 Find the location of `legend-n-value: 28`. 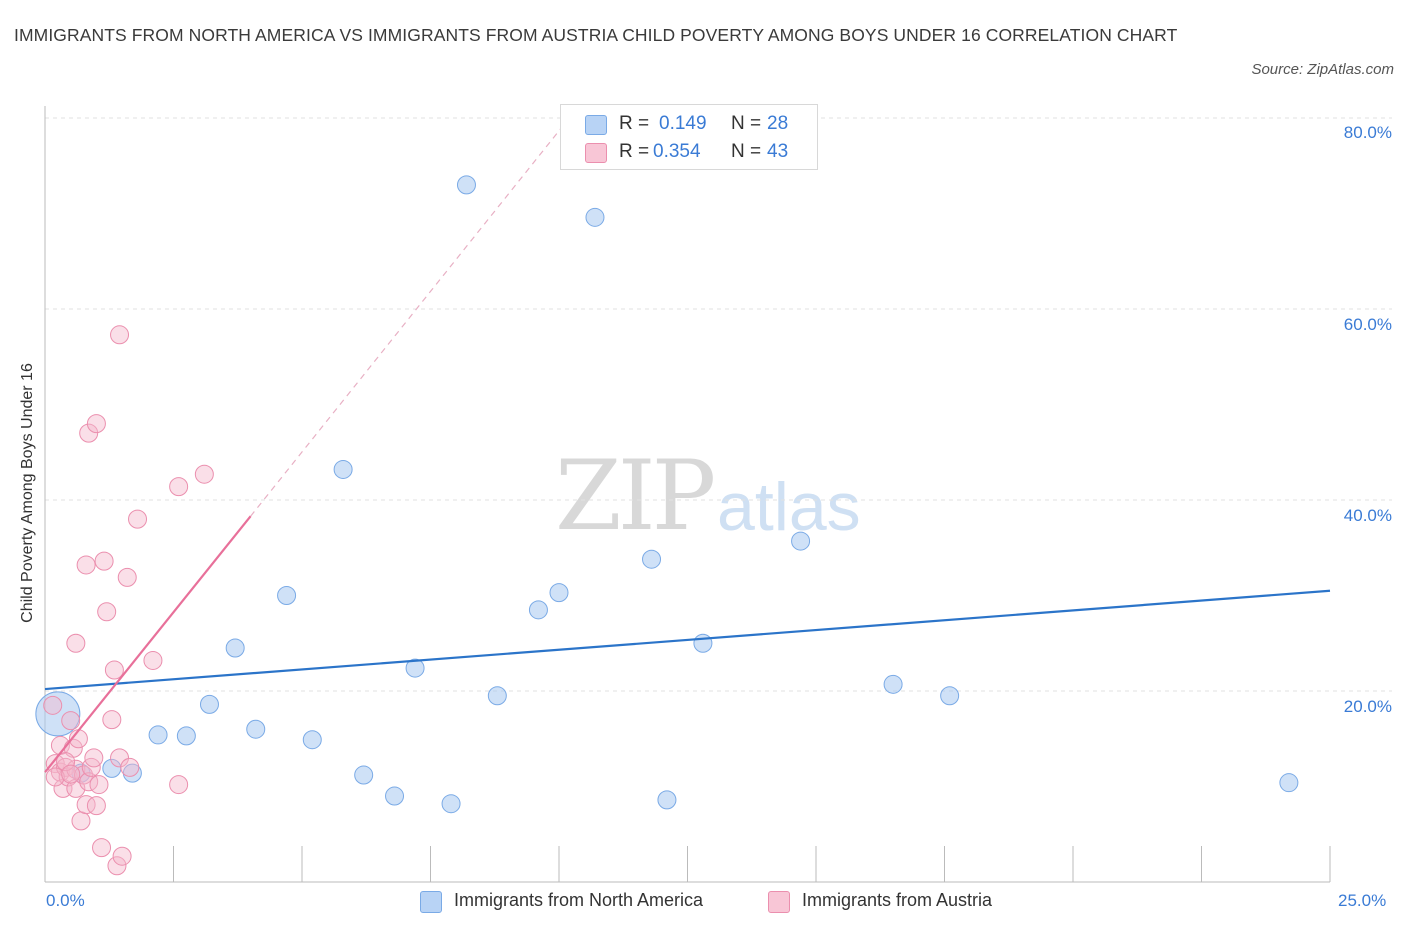

legend-n-value: 28 is located at coordinates (778, 123).